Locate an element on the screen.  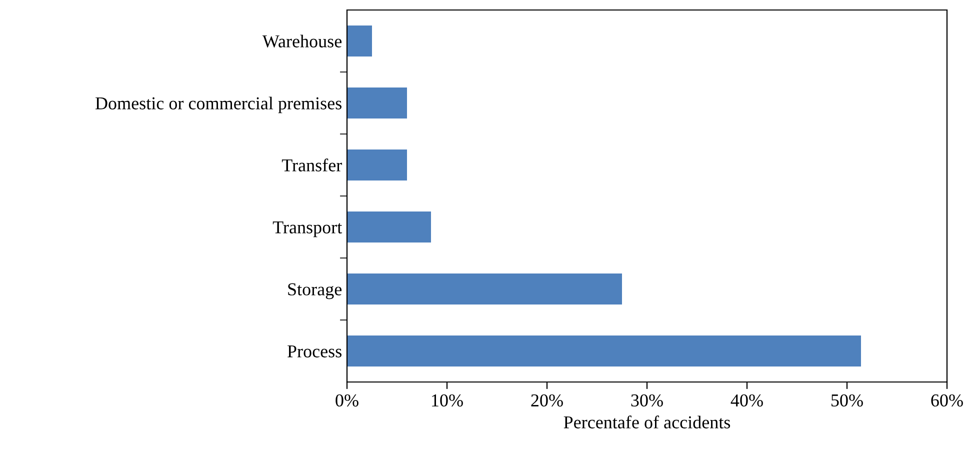
y-tick-label: Process is located at coordinates (314, 351).